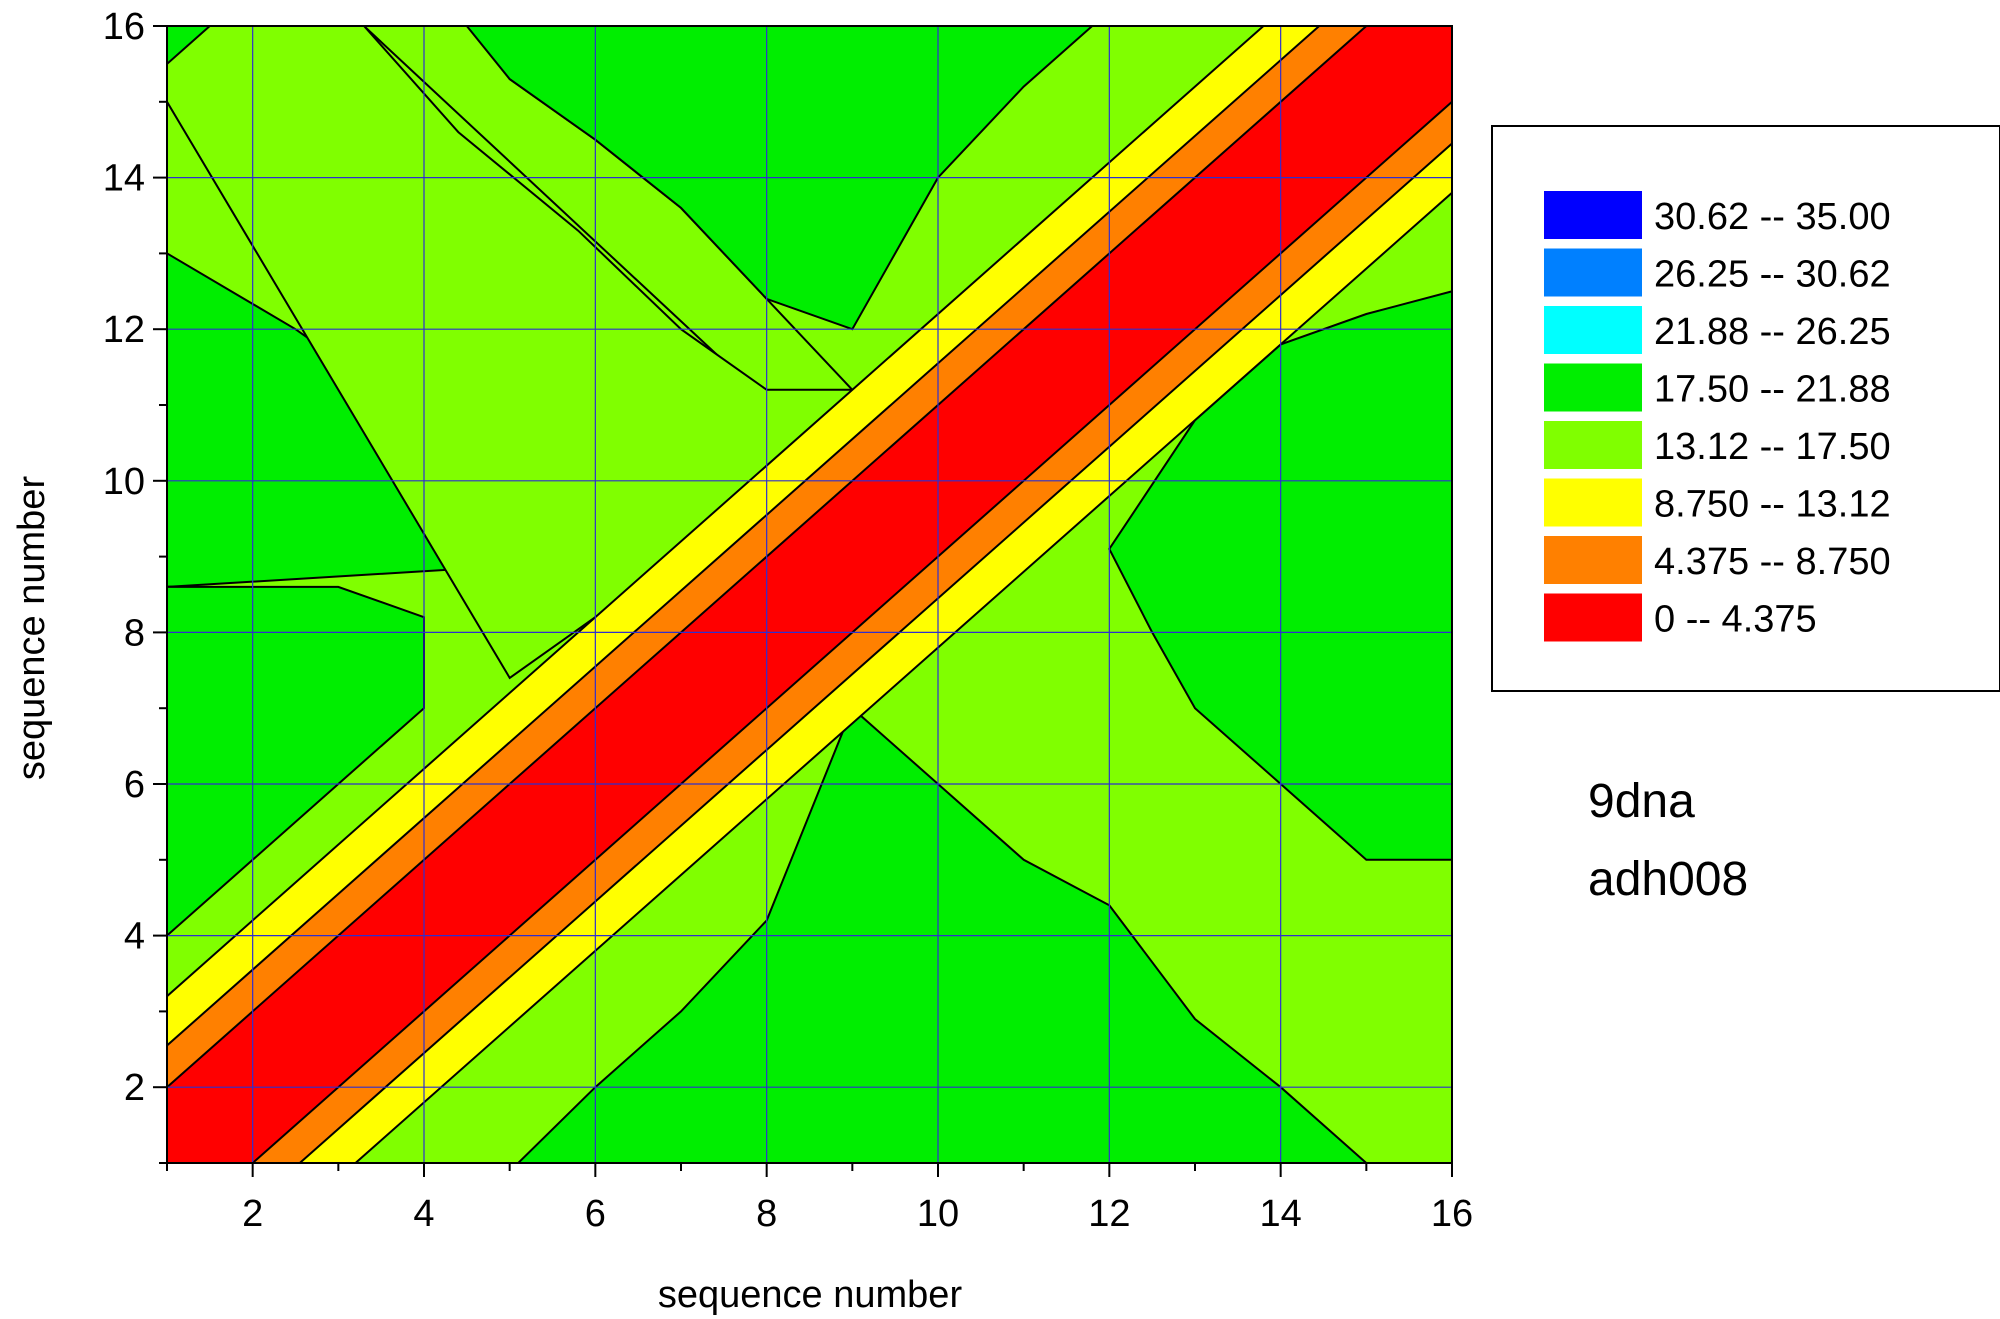 The image size is (2000, 1319). Describe the element at coordinates (1735, 620) in the screenshot. I see `legend-label: 0 -- 4.375` at that location.